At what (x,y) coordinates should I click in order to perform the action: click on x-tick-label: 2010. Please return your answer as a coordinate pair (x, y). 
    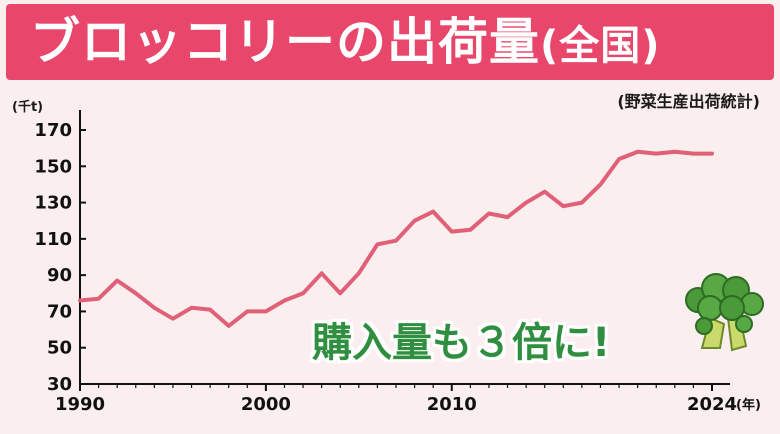
    Looking at the image, I should click on (452, 404).